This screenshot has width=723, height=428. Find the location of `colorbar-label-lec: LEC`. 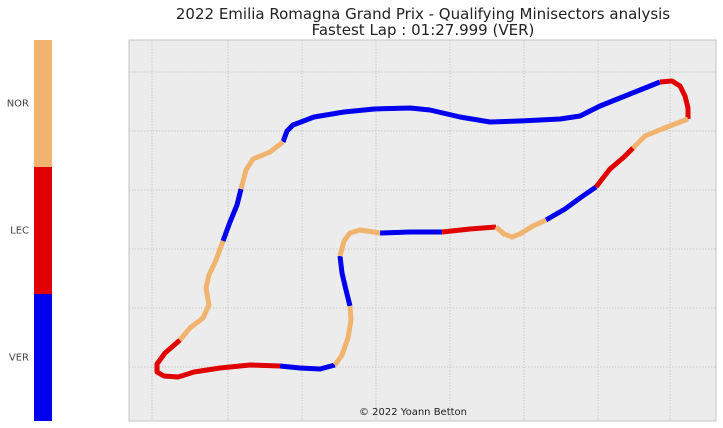

colorbar-label-lec: LEC is located at coordinates (19, 231).